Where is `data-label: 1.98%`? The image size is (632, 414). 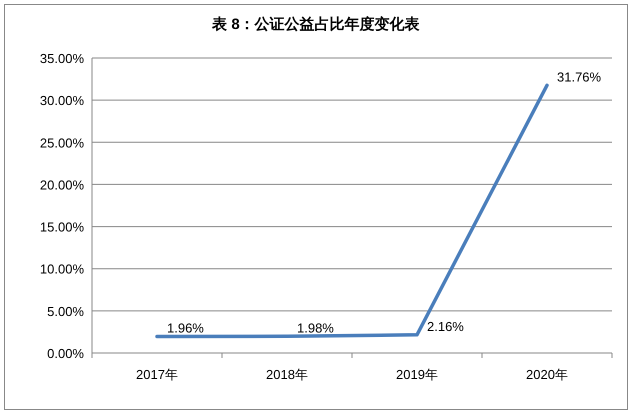
data-label: 1.98% is located at coordinates (315, 328).